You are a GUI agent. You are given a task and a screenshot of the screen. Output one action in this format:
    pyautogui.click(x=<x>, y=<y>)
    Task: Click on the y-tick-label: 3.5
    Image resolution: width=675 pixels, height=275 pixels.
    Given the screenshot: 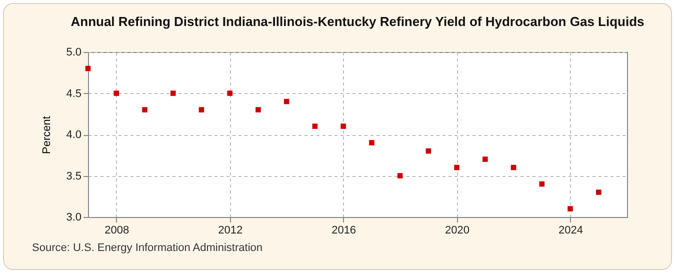 What is the action you would take?
    pyautogui.click(x=74, y=176)
    